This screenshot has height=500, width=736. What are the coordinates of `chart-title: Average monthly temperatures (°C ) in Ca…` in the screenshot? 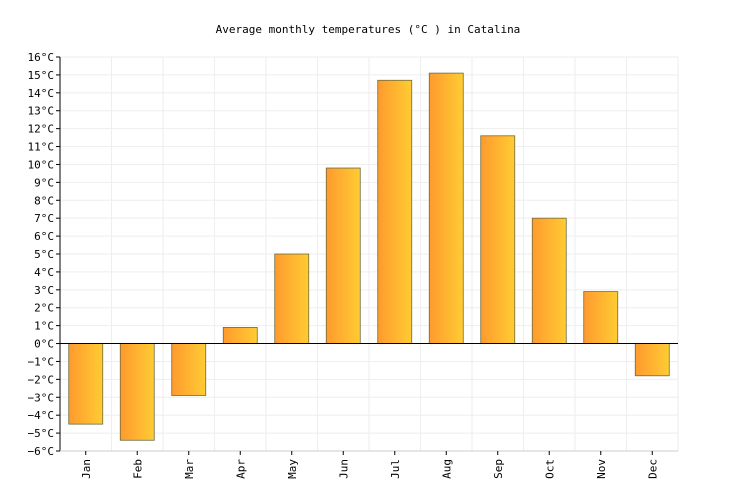 It's located at (368, 29).